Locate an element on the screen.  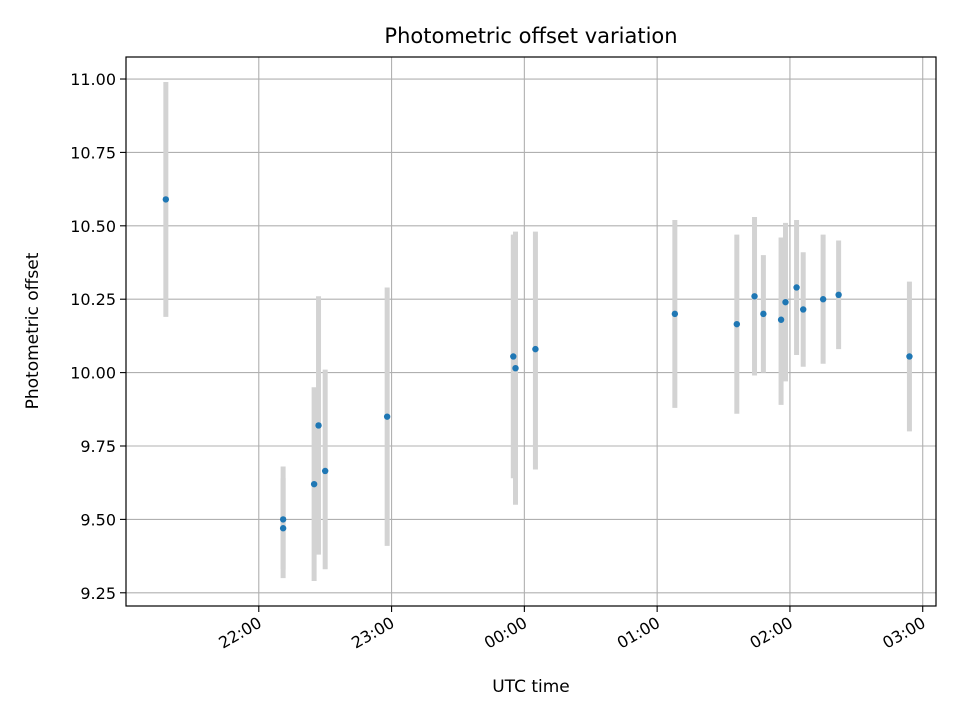
y-tick-label: 10.25 is located at coordinates (93, 299).